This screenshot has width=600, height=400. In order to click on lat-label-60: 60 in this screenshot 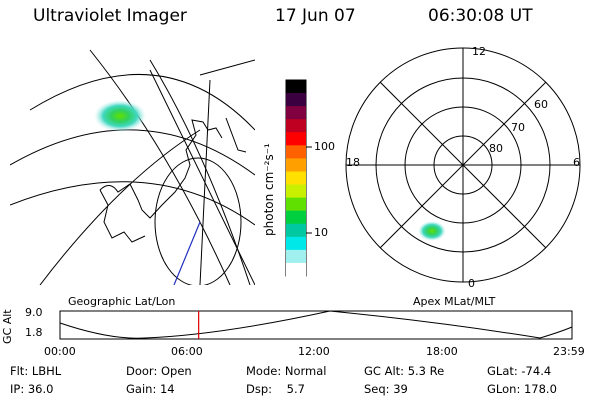, I will do `click(541, 104)`.